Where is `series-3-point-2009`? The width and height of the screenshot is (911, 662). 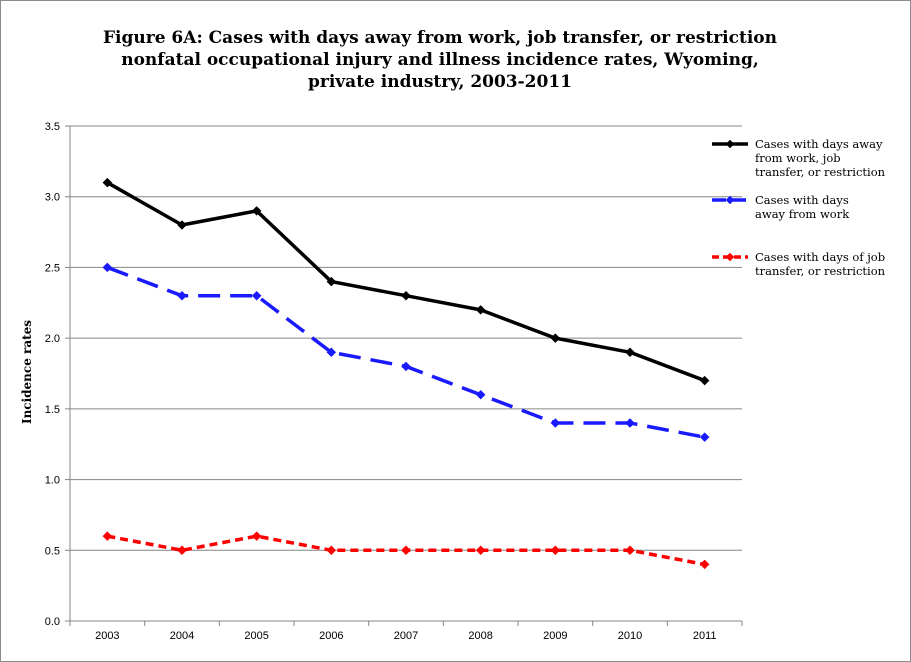 series-3-point-2009 is located at coordinates (555, 550).